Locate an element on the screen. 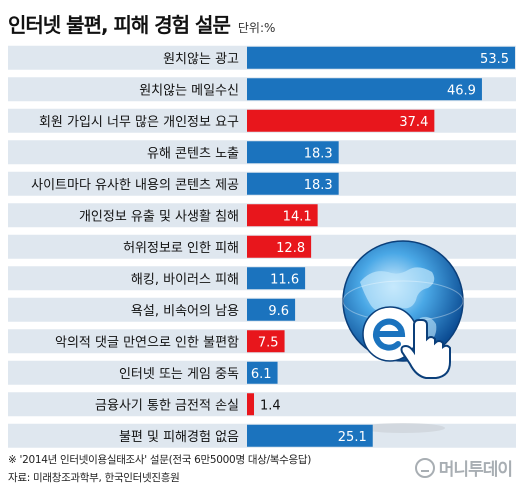  category-label: 인터넷 또는 게임 중독 is located at coordinates (179, 374).